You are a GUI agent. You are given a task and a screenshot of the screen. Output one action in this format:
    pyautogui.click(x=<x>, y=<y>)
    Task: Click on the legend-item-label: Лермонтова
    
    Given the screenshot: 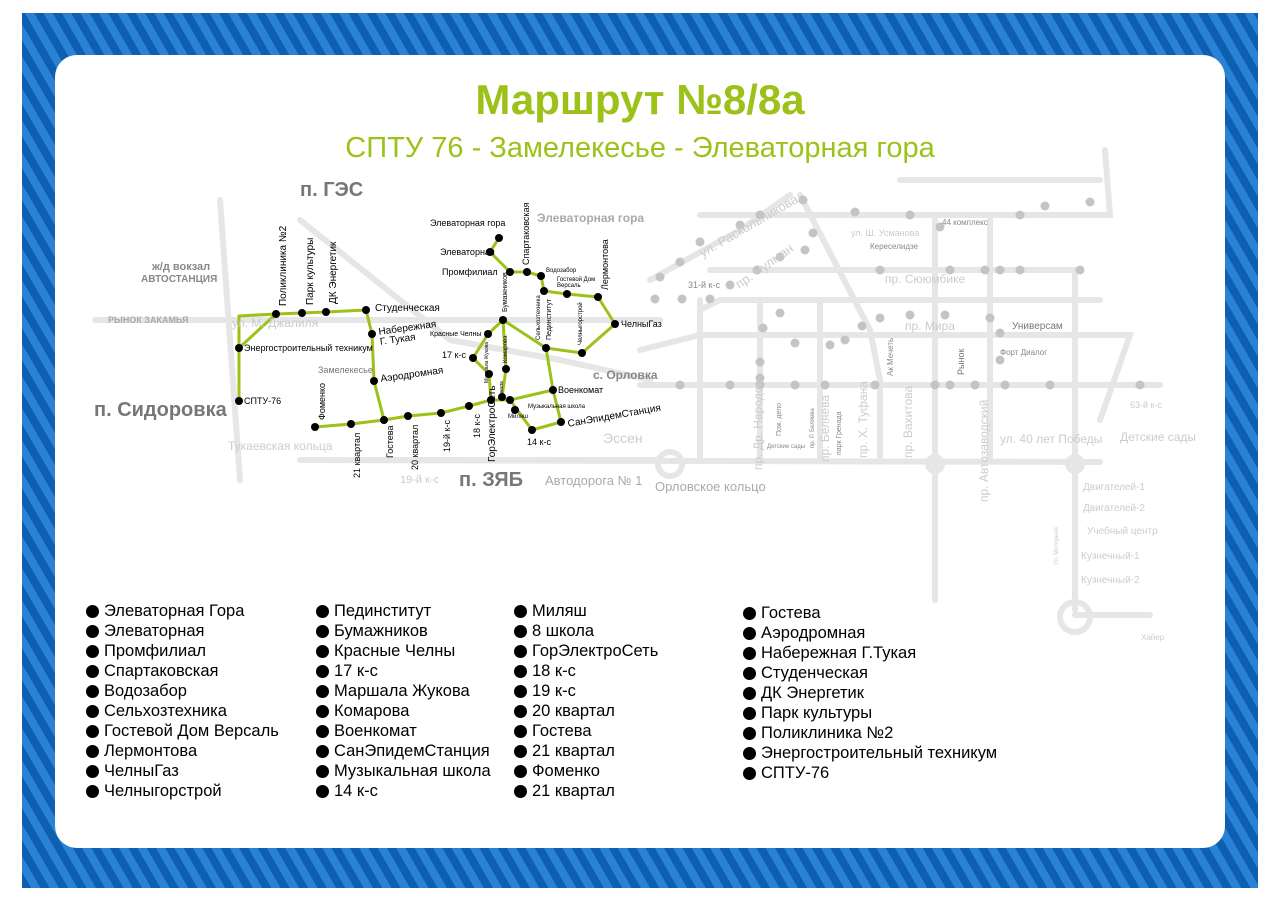 What is the action you would take?
    pyautogui.click(x=151, y=750)
    